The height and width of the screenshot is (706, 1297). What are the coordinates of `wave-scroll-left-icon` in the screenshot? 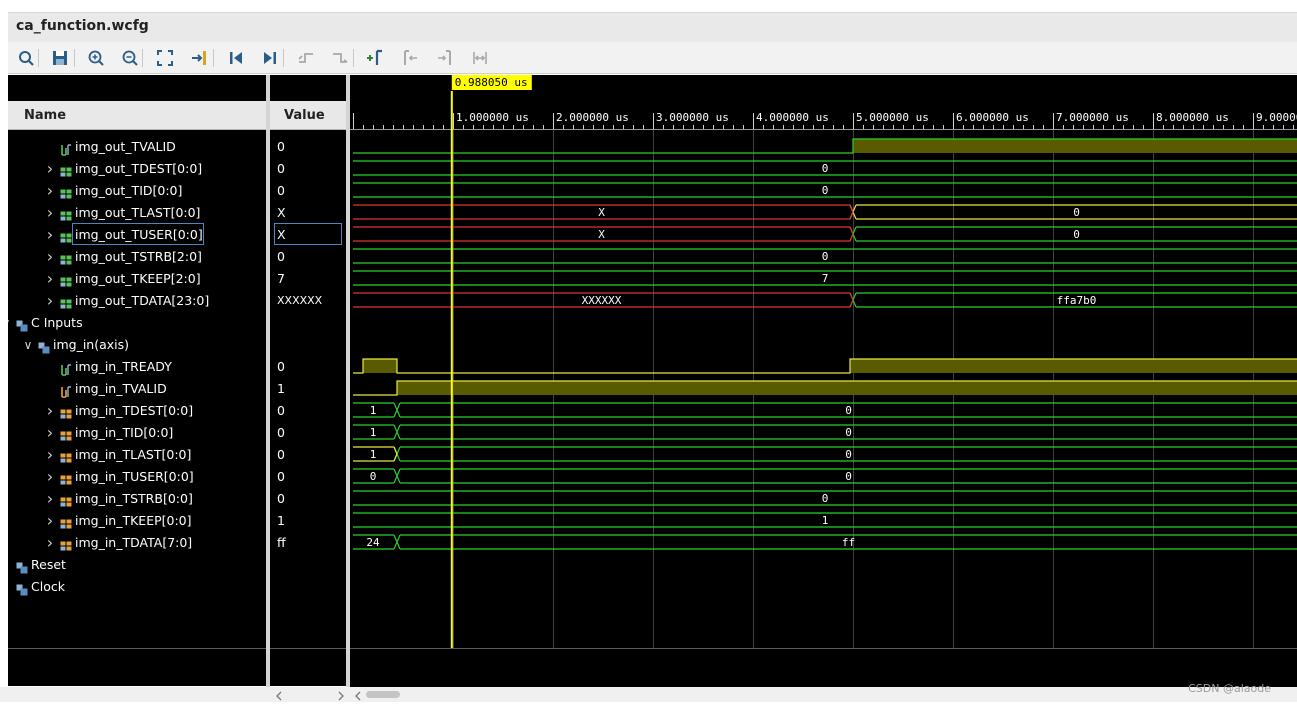 It's located at (358, 696).